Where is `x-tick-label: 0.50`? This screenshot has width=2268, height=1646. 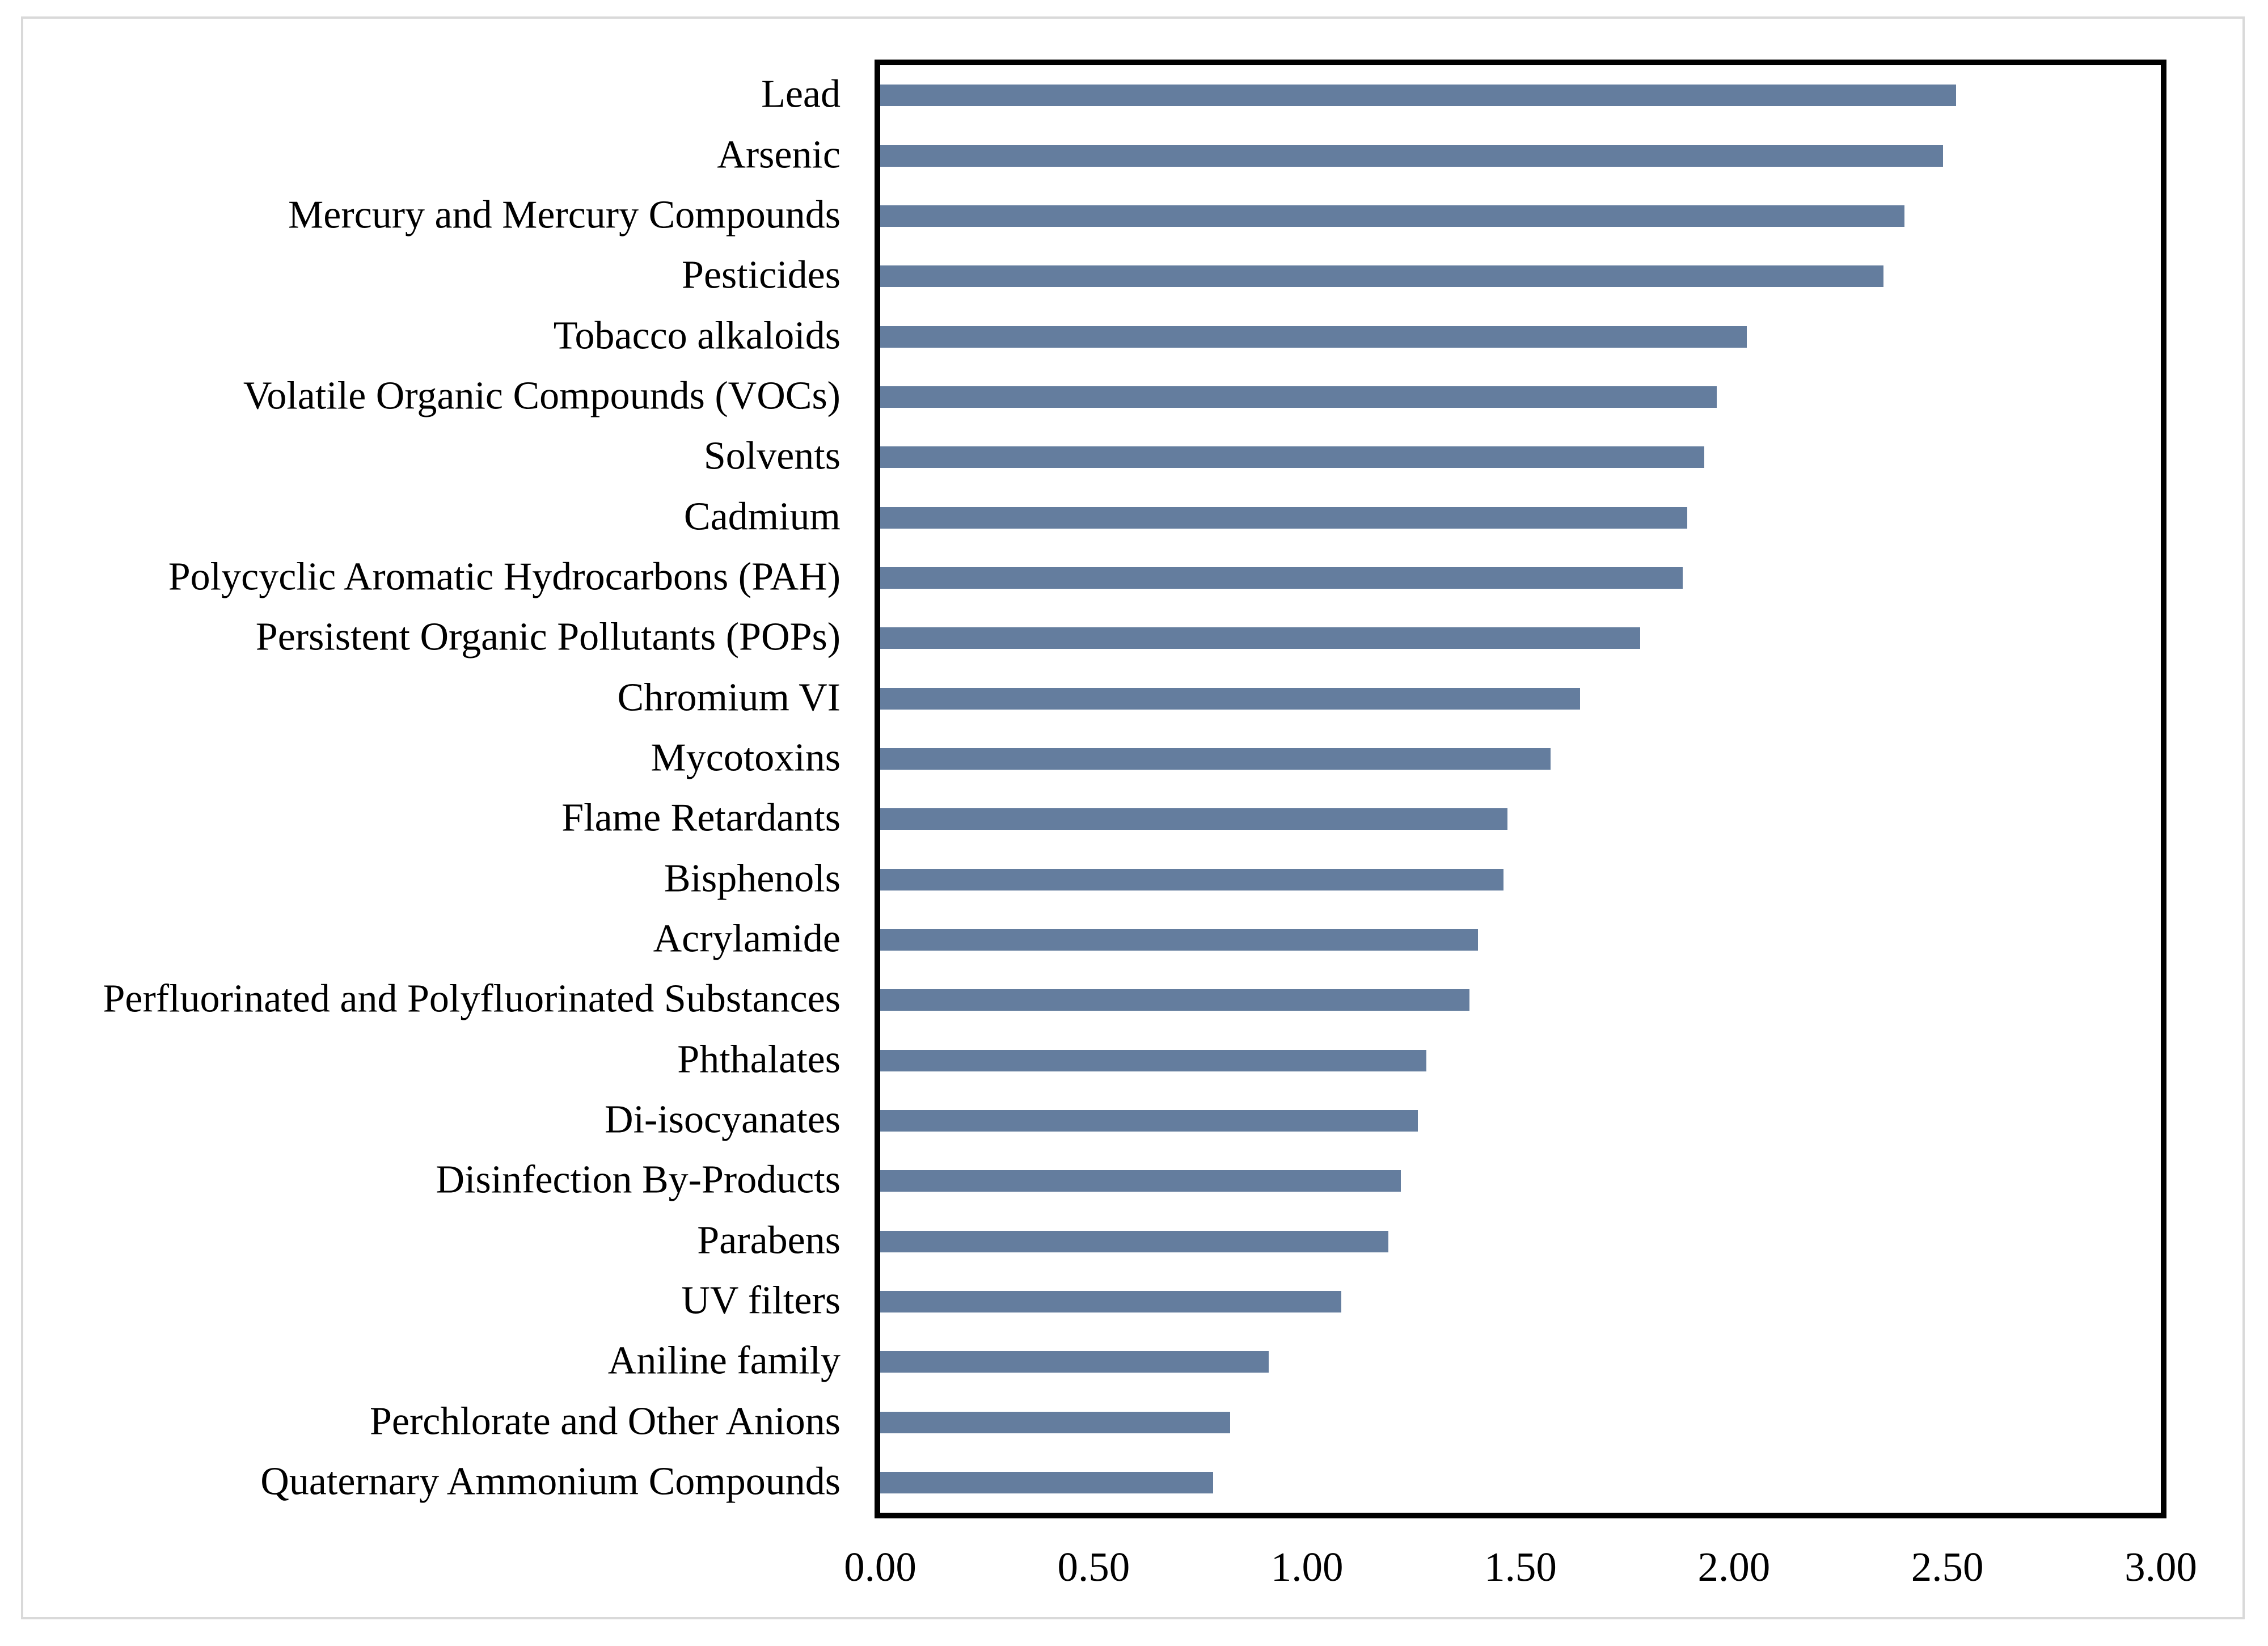 x-tick-label: 0.50 is located at coordinates (1093, 1567).